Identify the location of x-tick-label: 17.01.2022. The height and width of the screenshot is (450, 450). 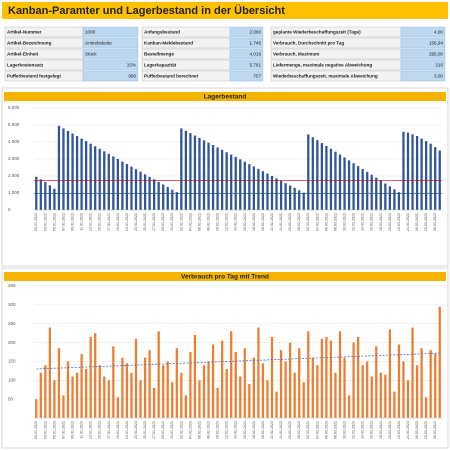
(109, 430).